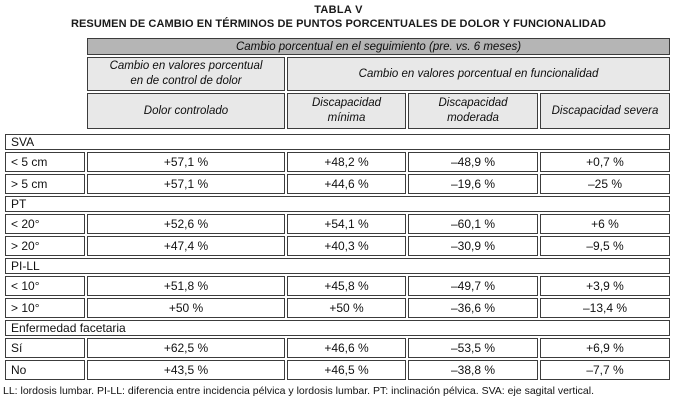 The image size is (677, 406). What do you see at coordinates (605, 308) in the screenshot?
I see `value-cell: –13,4 %` at bounding box center [605, 308].